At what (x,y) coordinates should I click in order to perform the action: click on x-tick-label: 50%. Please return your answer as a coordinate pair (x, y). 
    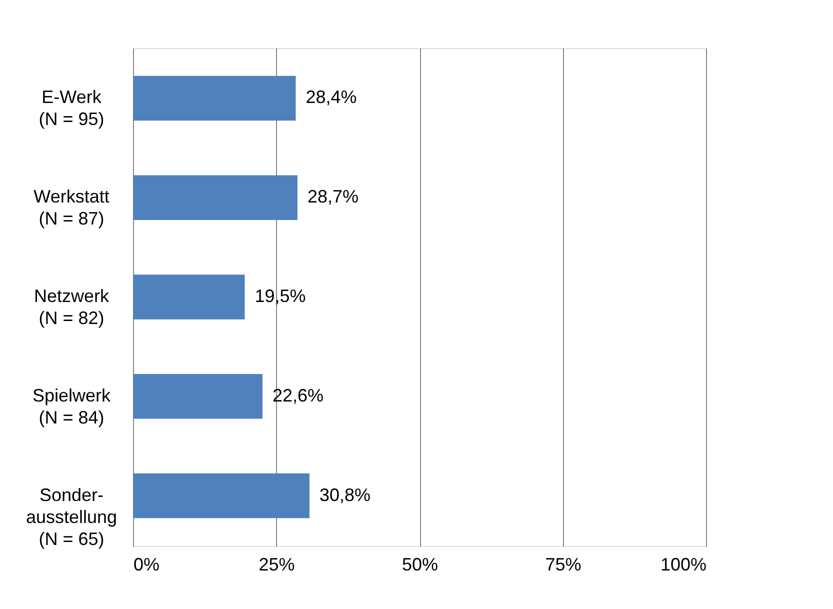
    Looking at the image, I should click on (420, 564).